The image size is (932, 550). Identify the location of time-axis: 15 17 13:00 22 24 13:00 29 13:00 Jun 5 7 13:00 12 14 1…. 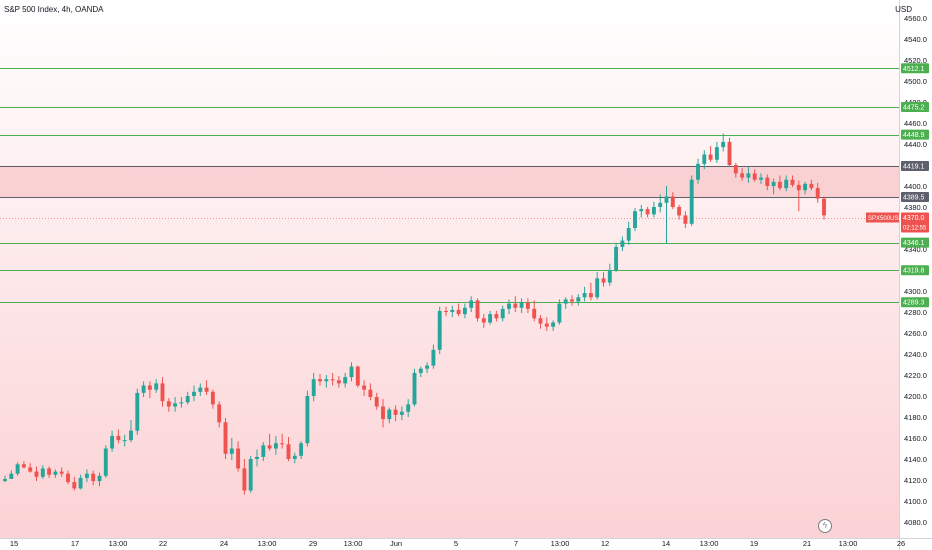
(457, 543).